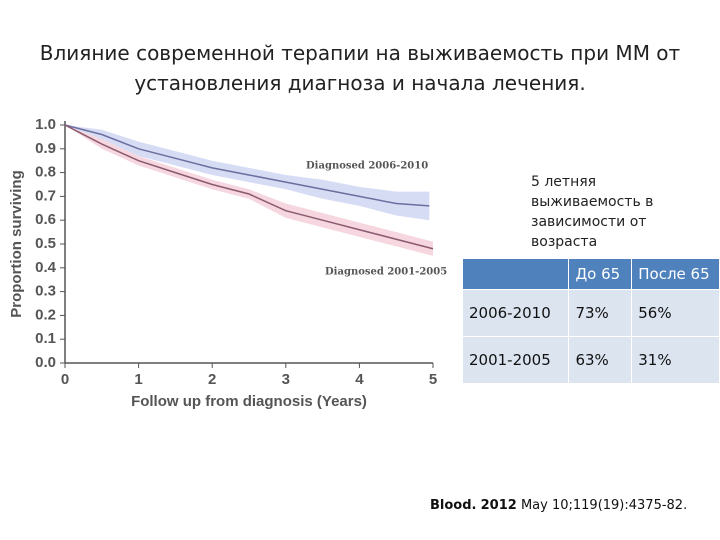 Image resolution: width=720 pixels, height=540 pixels. What do you see at coordinates (433, 379) in the screenshot?
I see `x-tick-label: 5` at bounding box center [433, 379].